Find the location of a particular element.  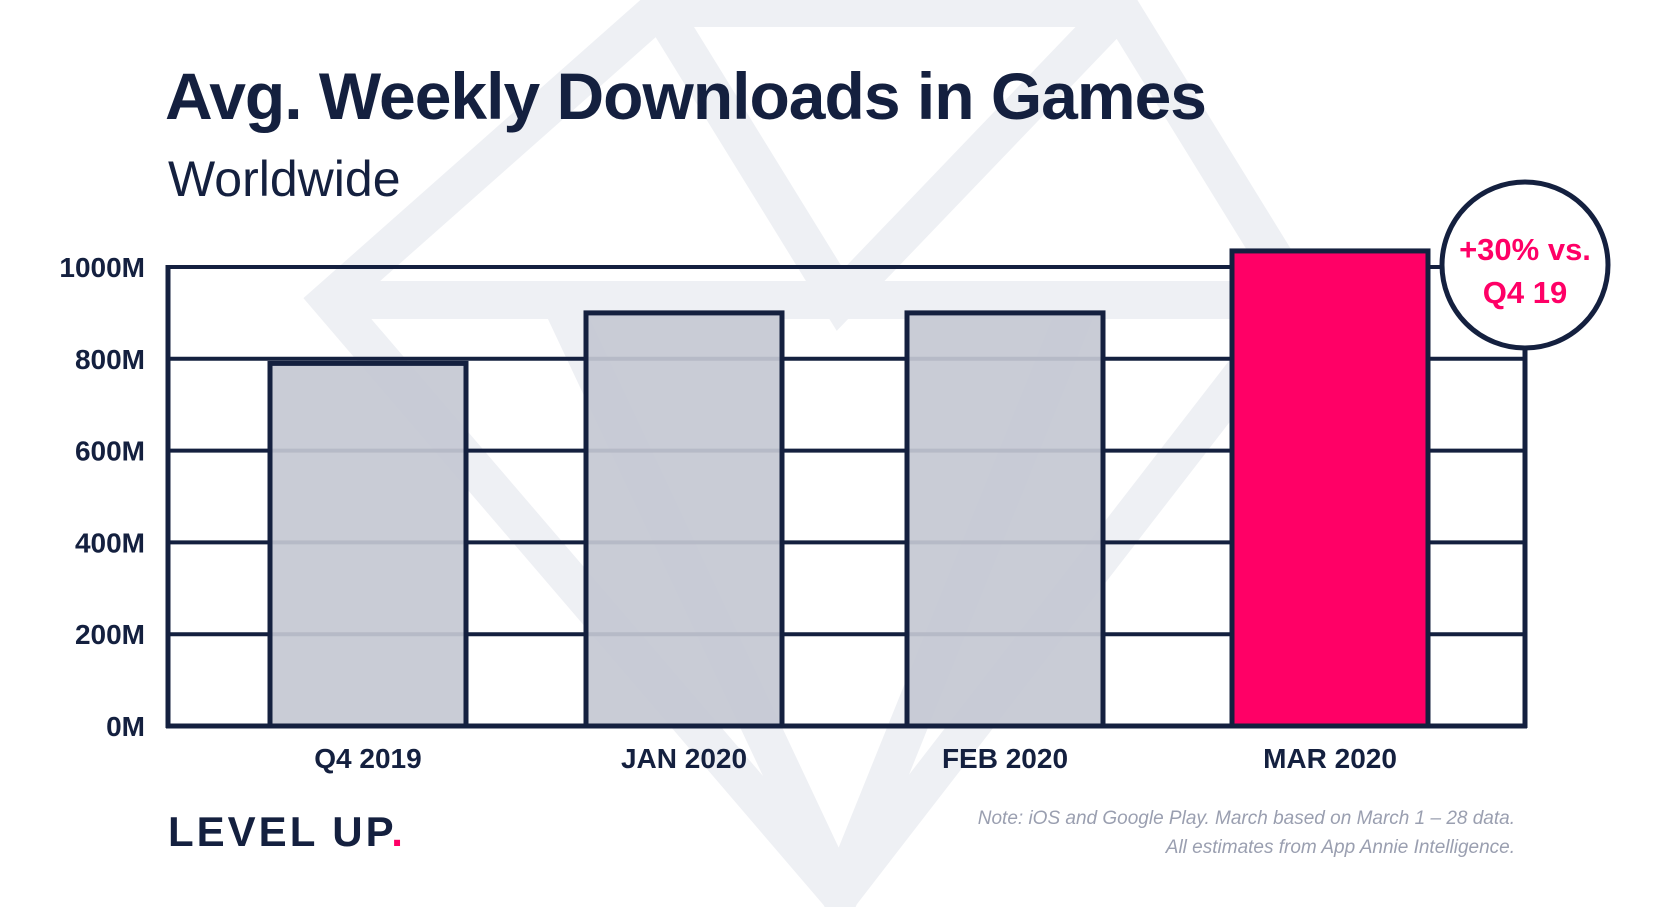

x-tick-label: JAN 2020 is located at coordinates (684, 758).